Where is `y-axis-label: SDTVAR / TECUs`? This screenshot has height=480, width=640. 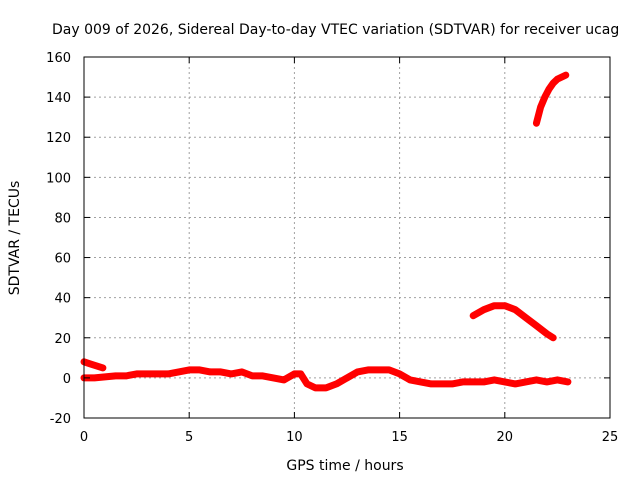
y-axis-label: SDTVAR / TECUs is located at coordinates (15, 238).